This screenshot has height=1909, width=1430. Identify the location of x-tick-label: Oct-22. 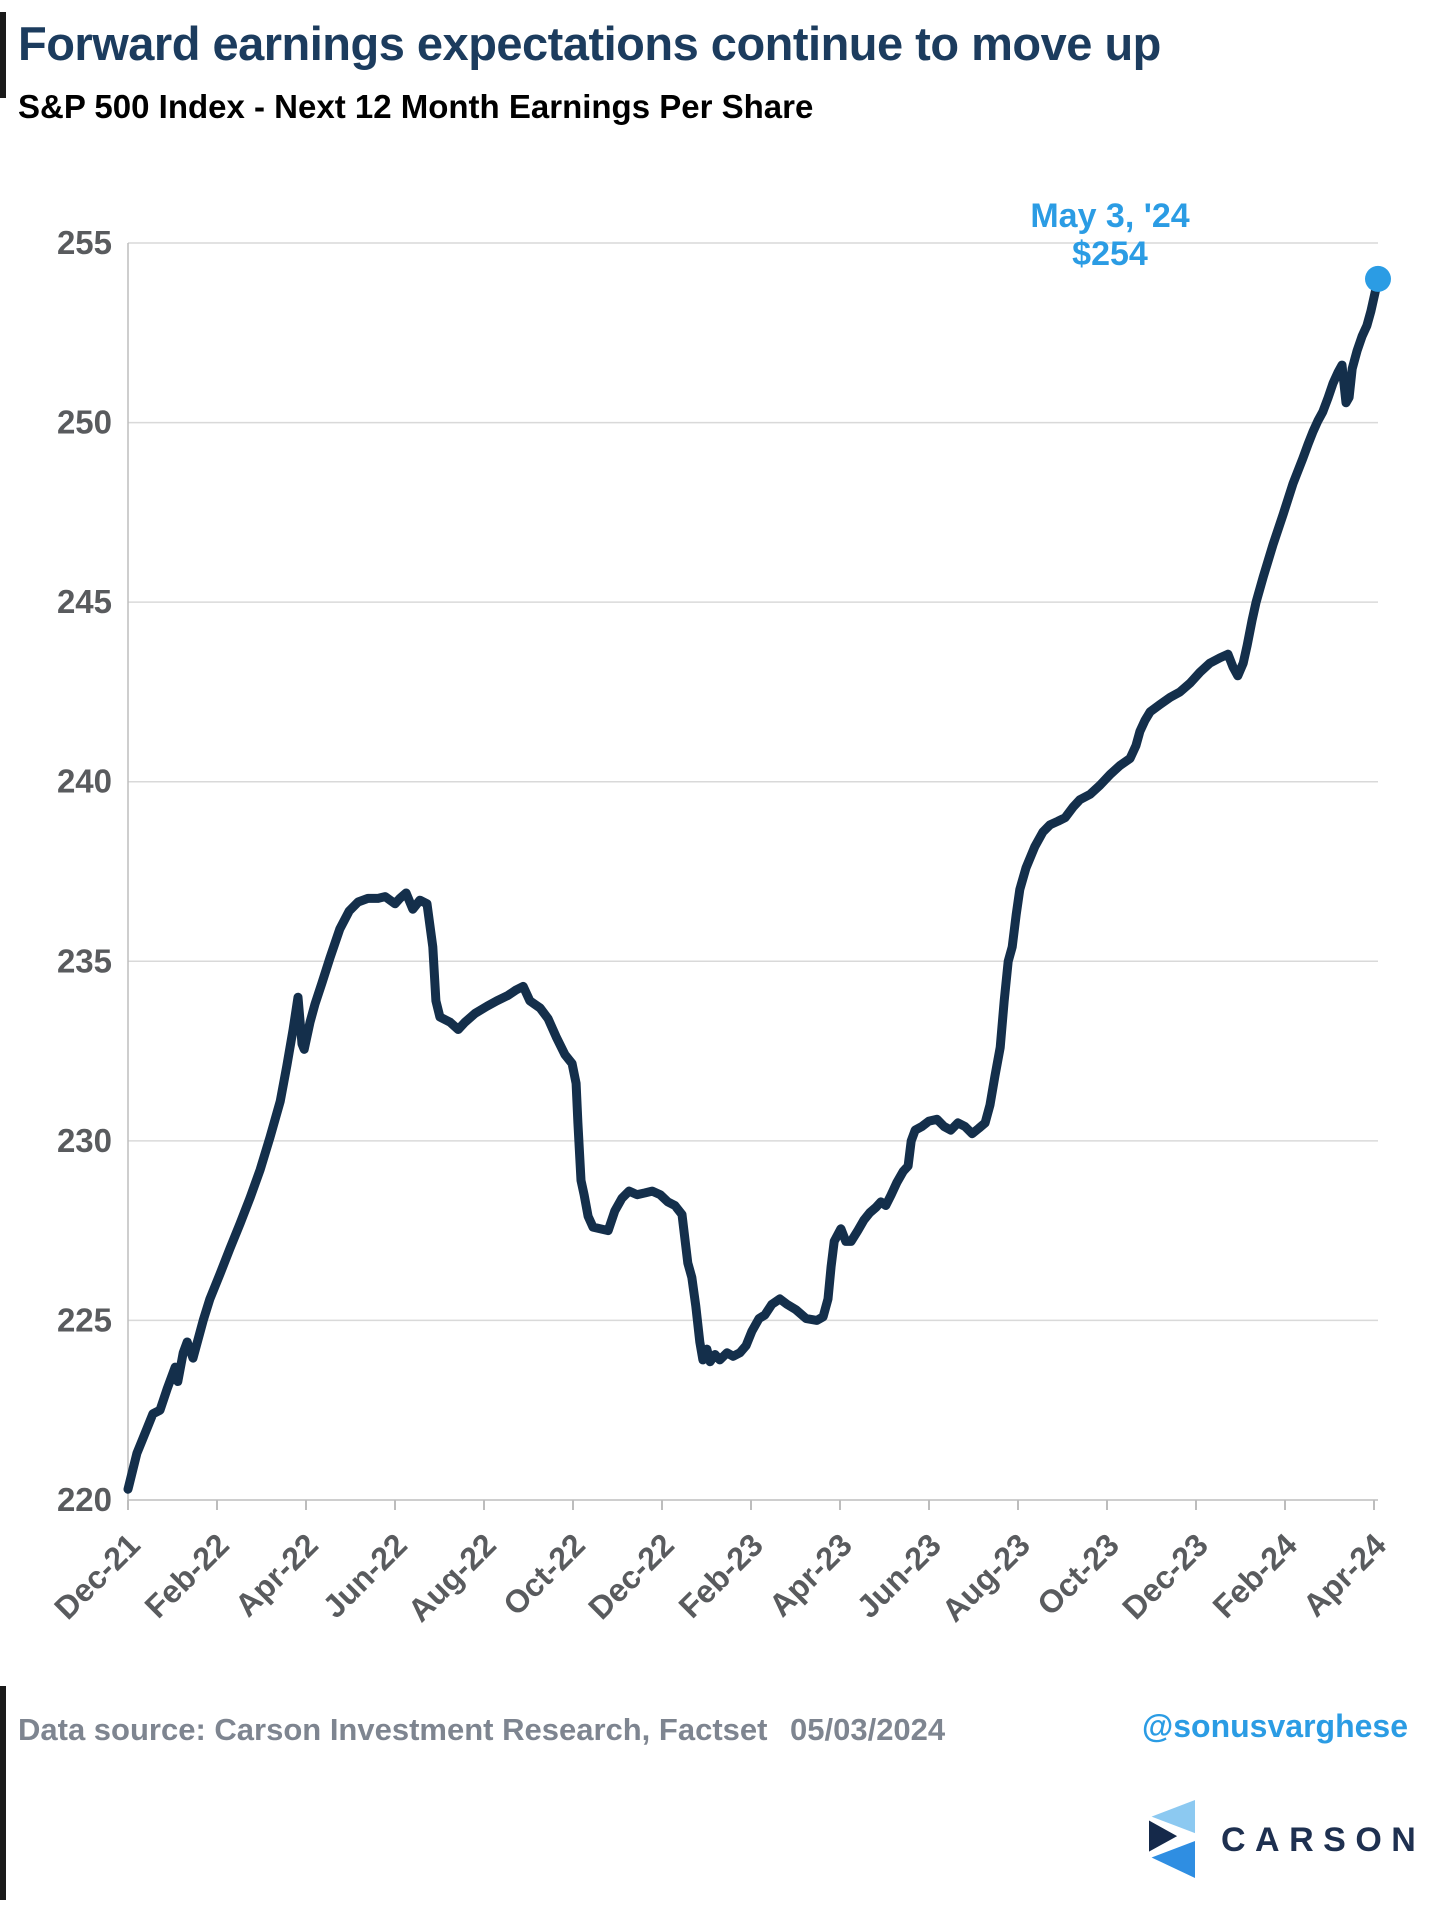
(544, 1574).